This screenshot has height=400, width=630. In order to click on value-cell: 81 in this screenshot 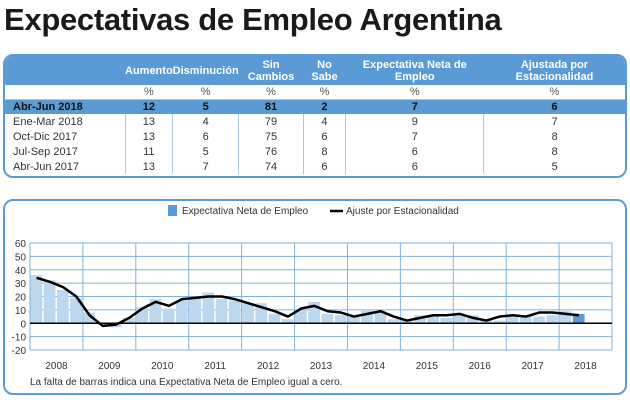, I will do `click(271, 106)`.